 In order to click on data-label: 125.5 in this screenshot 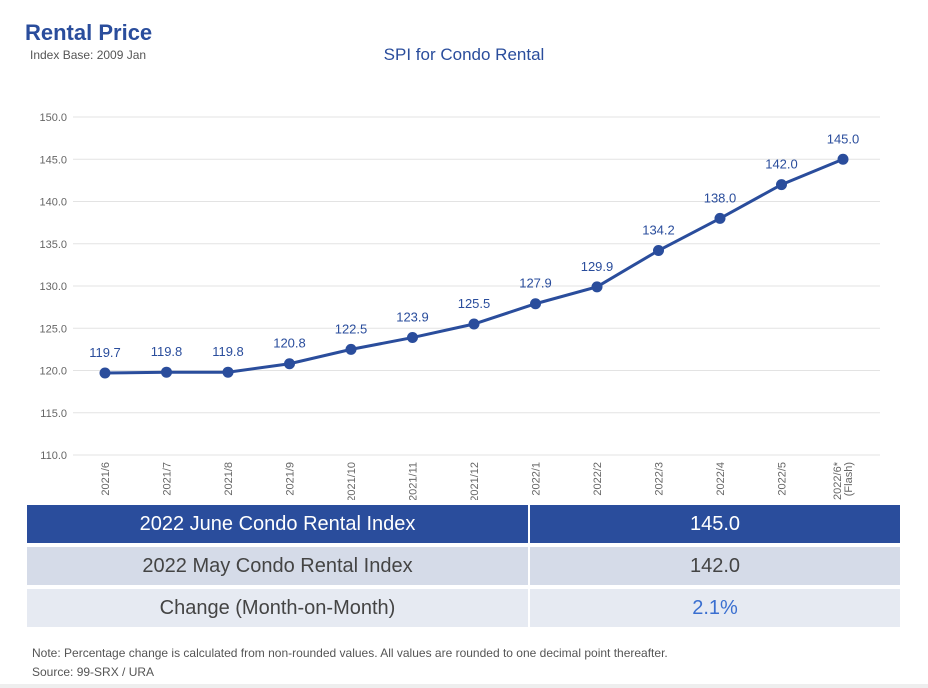, I will do `click(474, 303)`.